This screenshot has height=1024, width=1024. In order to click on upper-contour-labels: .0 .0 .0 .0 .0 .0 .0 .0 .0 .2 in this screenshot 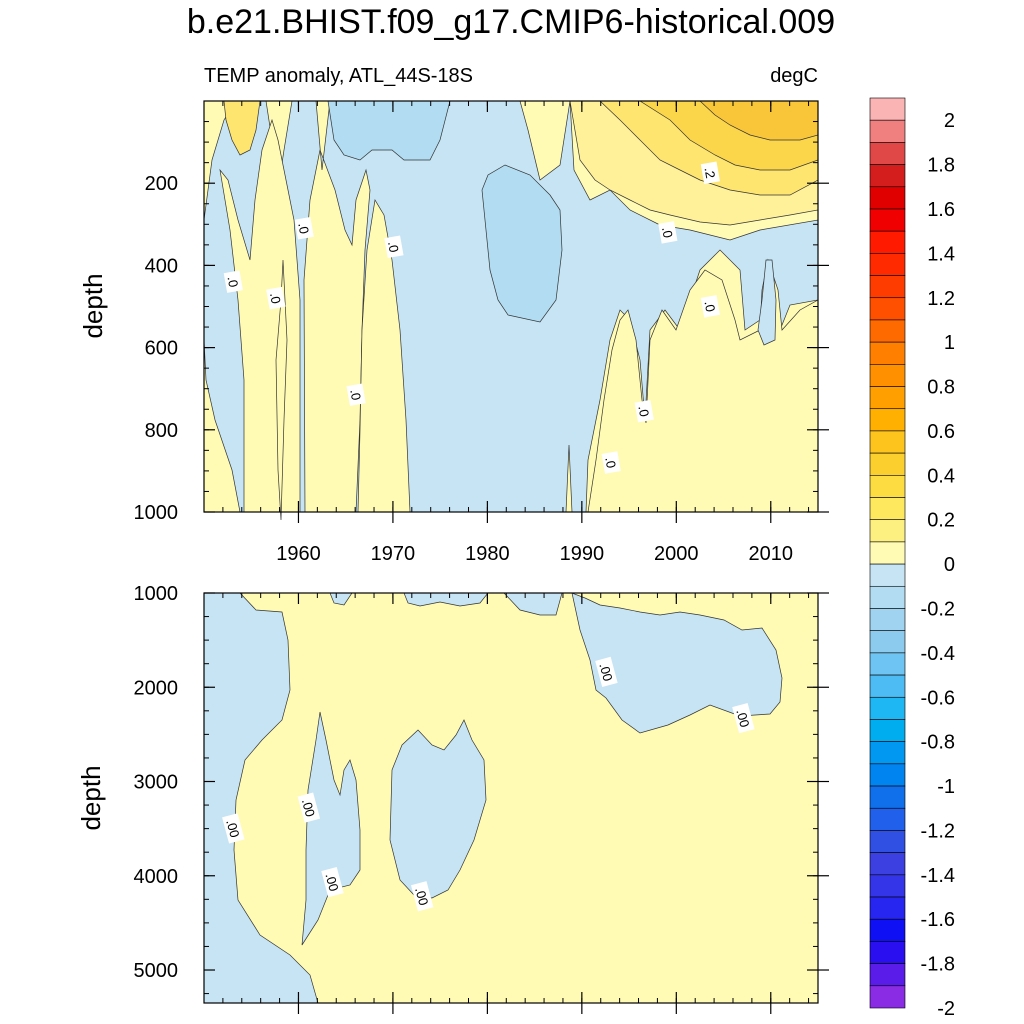, I will do `click(471, 317)`.